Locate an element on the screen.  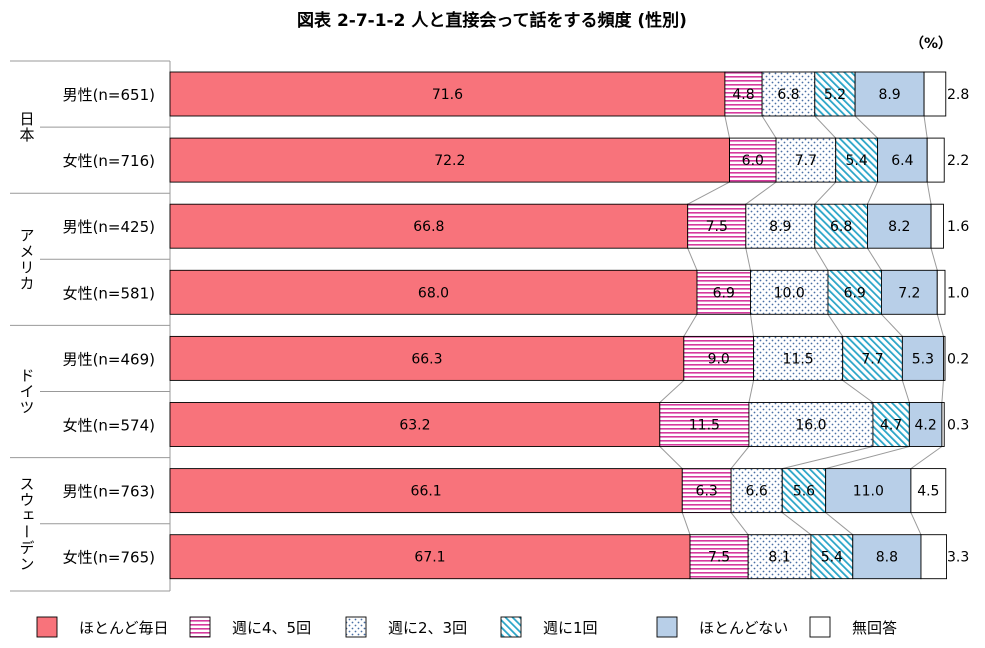
data-label: 5.4 is located at coordinates (857, 161).